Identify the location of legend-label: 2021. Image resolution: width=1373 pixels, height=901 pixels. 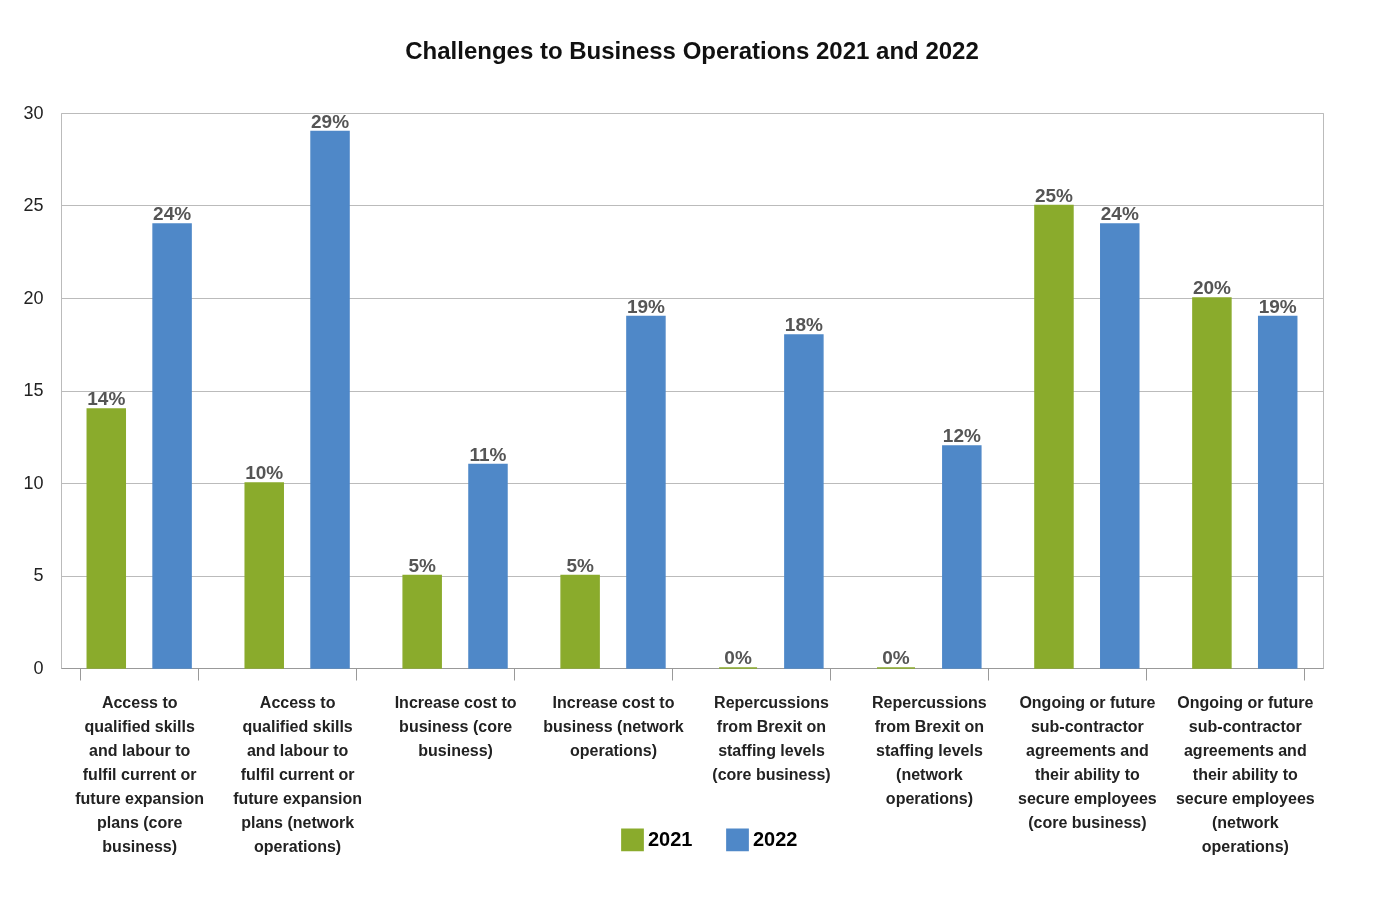
(670, 838).